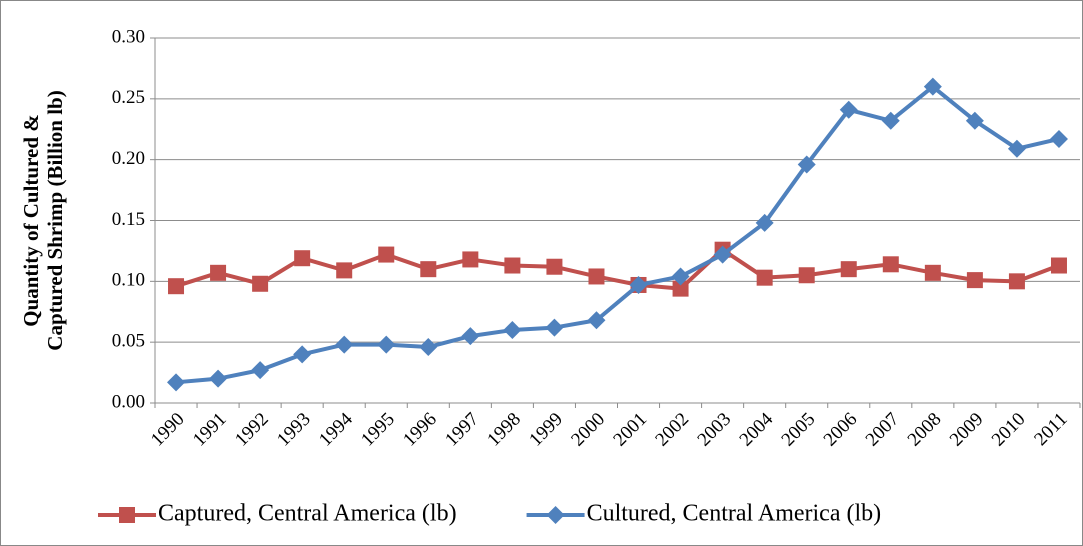 This screenshot has height=546, width=1083. What do you see at coordinates (128, 280) in the screenshot?
I see `y-tick-label: 0.10` at bounding box center [128, 280].